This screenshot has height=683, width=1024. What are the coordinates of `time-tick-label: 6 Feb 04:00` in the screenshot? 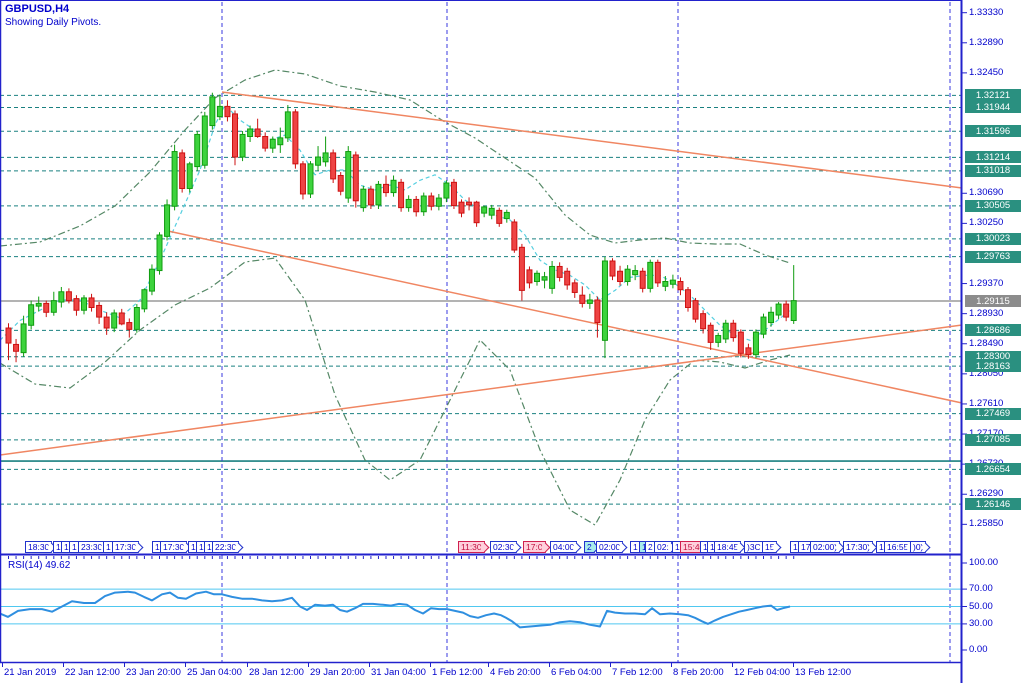 It's located at (576, 672).